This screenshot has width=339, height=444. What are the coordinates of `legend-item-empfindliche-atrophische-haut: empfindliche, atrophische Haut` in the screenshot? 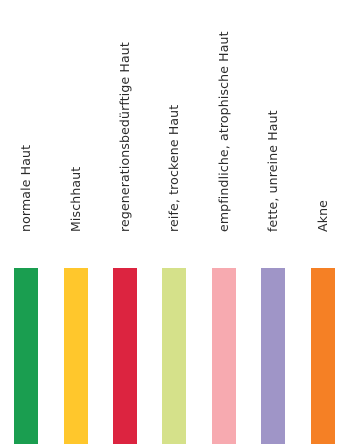 It's located at (224, 222).